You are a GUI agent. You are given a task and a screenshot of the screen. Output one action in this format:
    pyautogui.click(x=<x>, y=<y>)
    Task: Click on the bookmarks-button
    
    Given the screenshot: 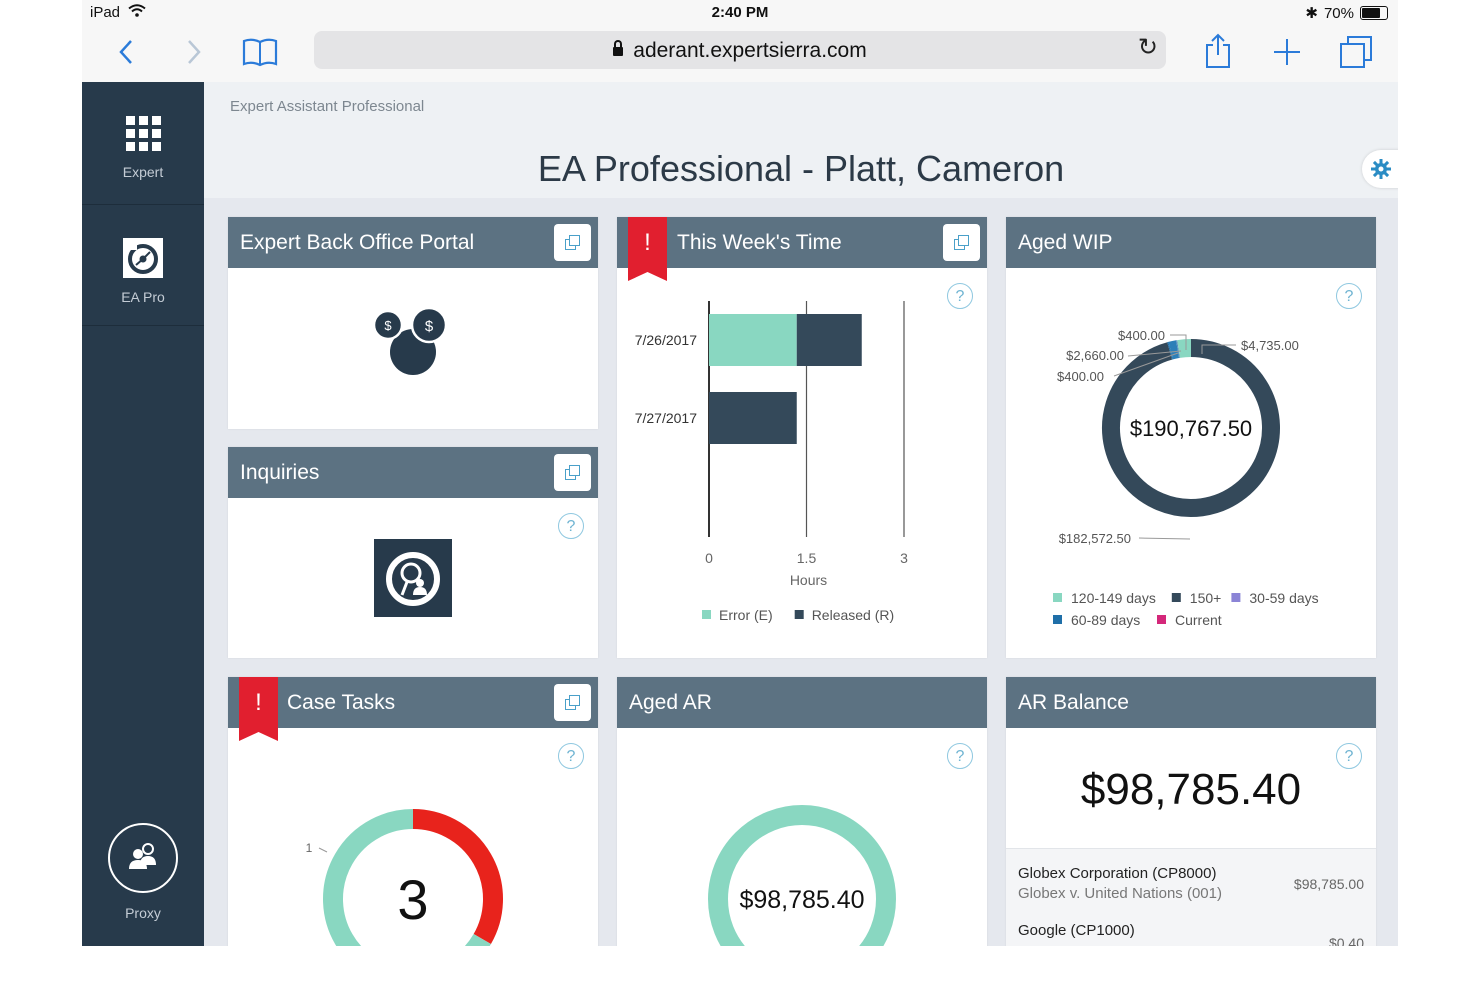 What is the action you would take?
    pyautogui.click(x=260, y=52)
    